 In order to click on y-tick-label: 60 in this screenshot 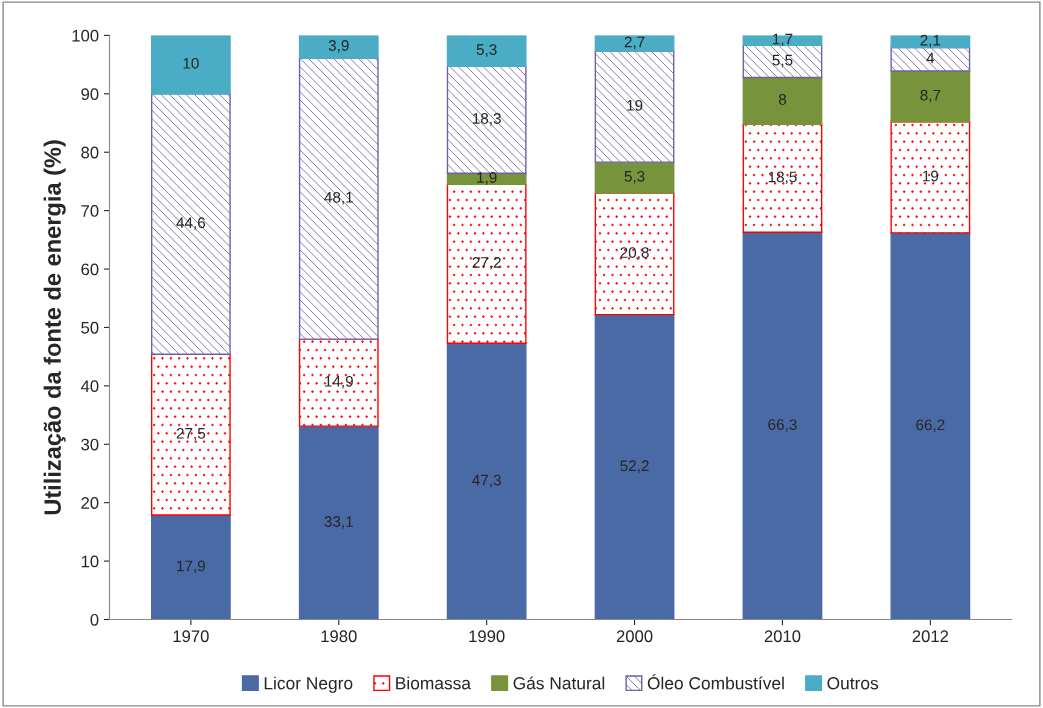, I will do `click(90, 269)`.